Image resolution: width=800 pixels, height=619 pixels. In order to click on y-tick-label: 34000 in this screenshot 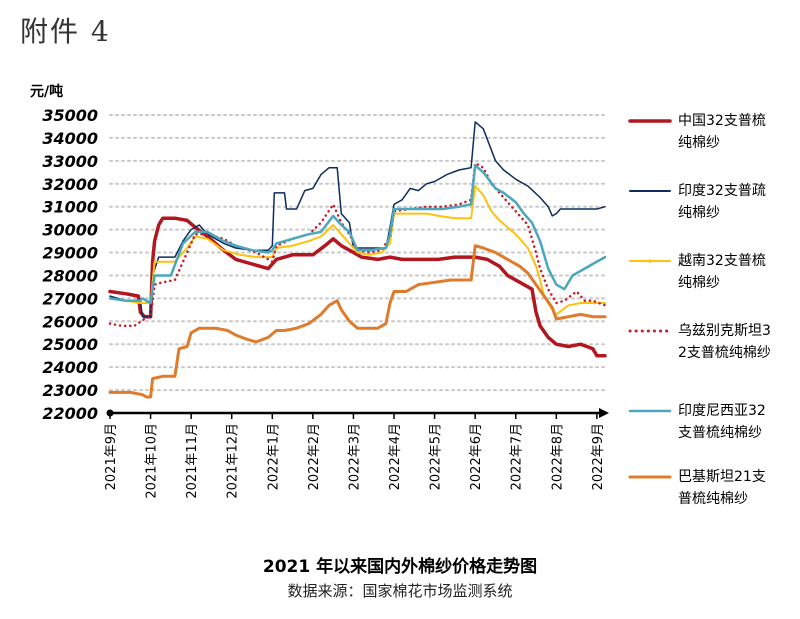, I will do `click(70, 138)`.